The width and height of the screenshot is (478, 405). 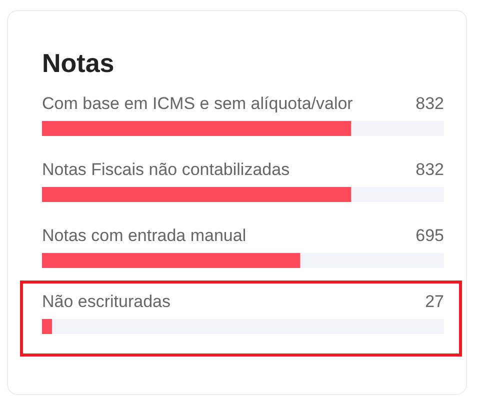 I want to click on y-tick-label: Não escrituradas, so click(x=106, y=301).